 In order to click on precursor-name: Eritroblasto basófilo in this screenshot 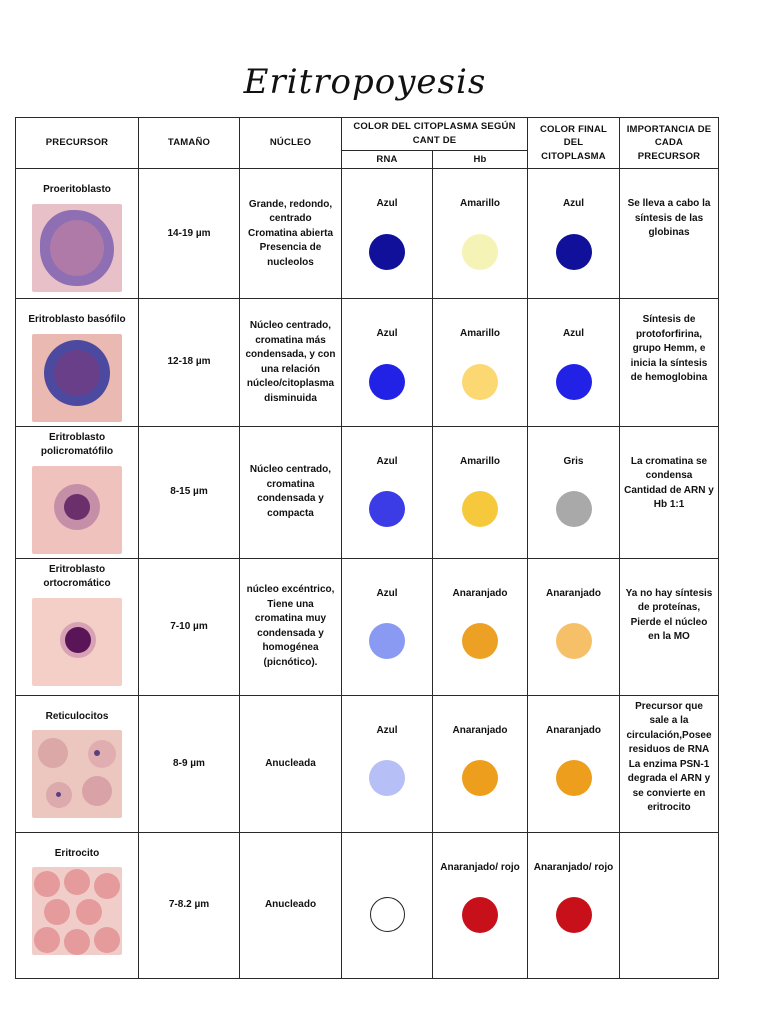, I will do `click(77, 320)`.